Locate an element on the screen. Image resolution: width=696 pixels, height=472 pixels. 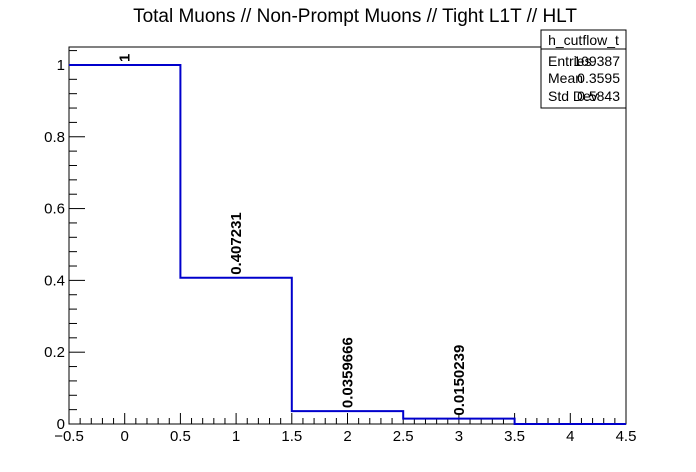
x-axis: −0.5 0 0.5 1 1.5 2 2.5 3 3.5 4 4.5 is located at coordinates (345, 429).